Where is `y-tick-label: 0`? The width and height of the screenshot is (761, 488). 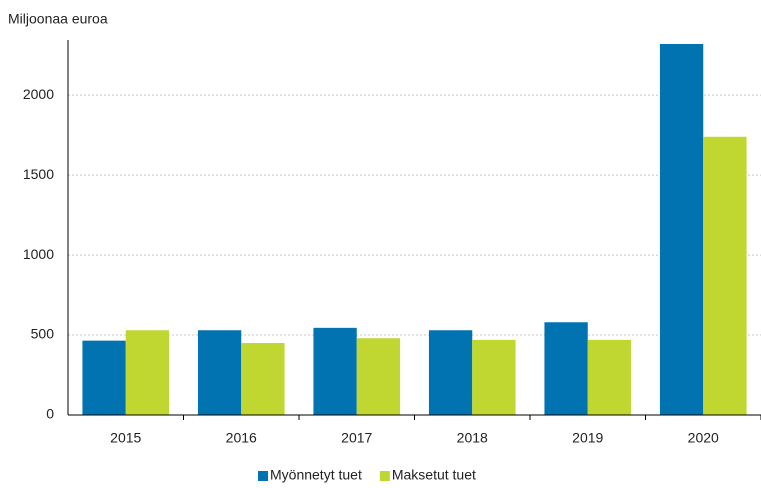
y-tick-label: 0 is located at coordinates (50, 414).